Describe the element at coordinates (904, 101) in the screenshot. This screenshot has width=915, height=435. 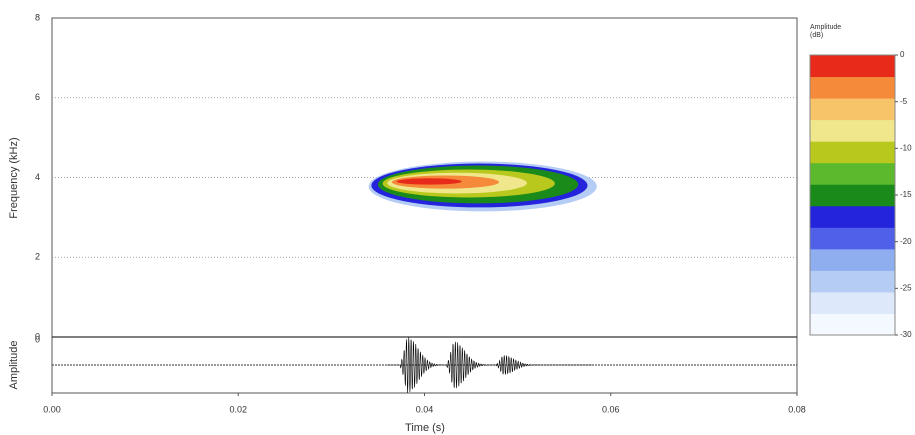
I see `colorbar-tick-label: -5` at that location.